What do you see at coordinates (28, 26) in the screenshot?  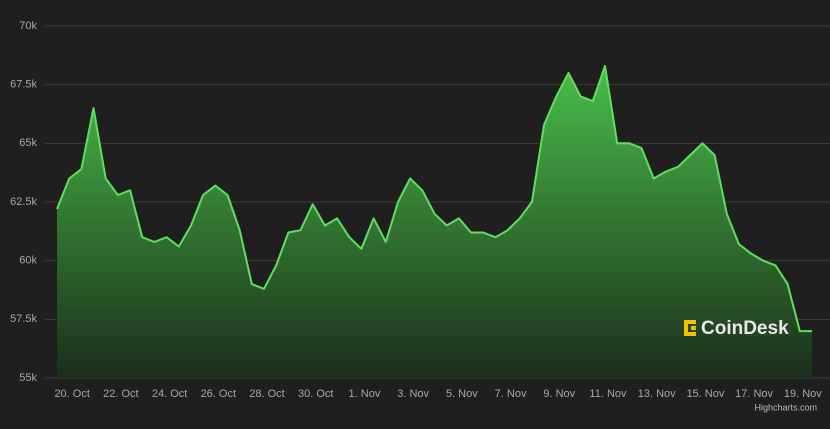 I see `y-tick-label: 70k` at bounding box center [28, 26].